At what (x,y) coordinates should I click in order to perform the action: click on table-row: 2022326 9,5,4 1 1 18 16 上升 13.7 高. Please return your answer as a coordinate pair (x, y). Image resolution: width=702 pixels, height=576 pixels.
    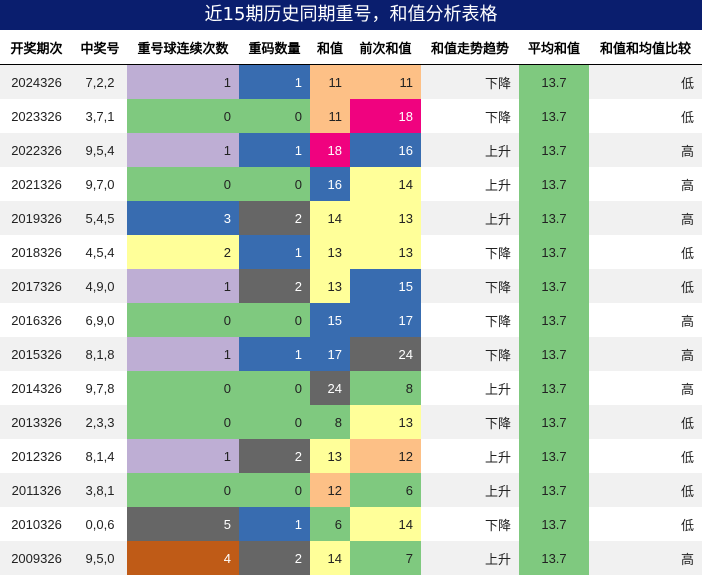
    Looking at the image, I should click on (351, 150).